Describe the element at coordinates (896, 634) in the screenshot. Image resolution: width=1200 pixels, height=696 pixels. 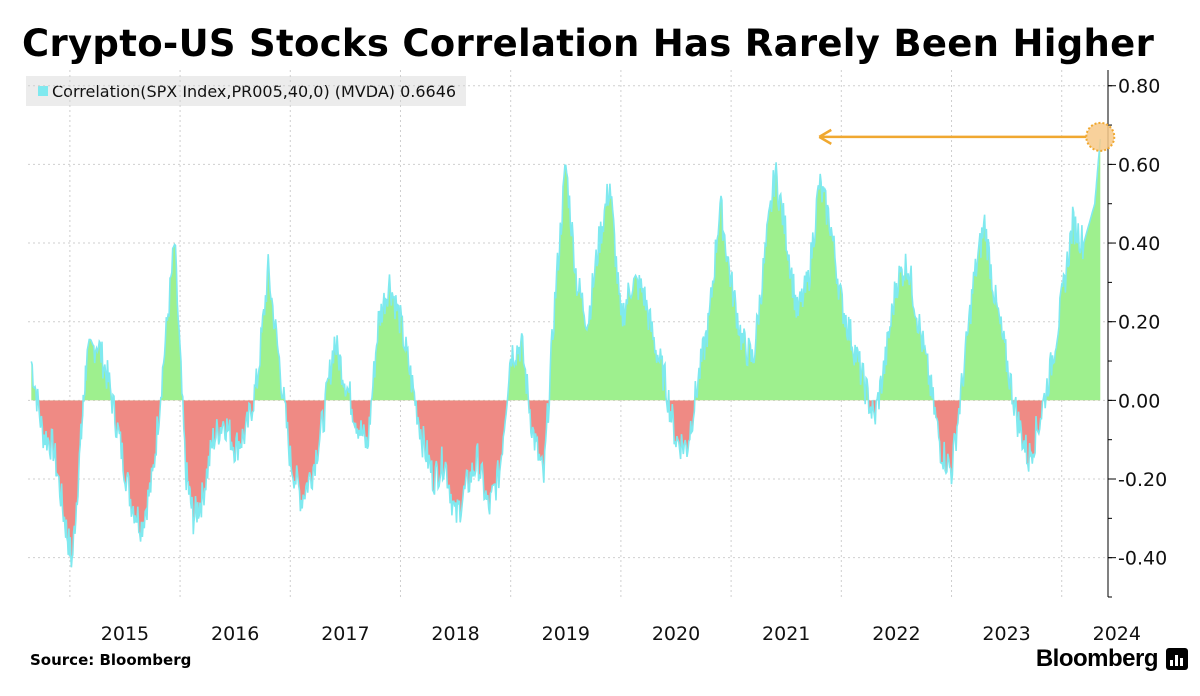
I see `x-tick-label: 2022` at that location.